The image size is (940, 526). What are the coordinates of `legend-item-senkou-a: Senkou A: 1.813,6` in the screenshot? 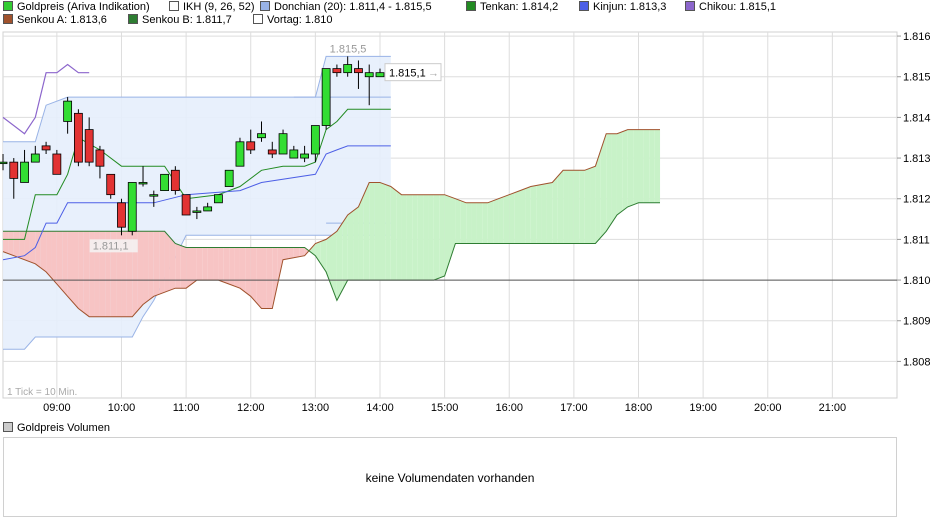 It's located at (55, 20).